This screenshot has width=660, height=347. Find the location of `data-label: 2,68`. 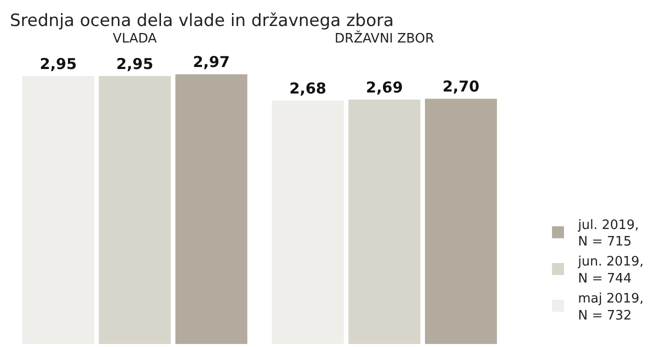

data-label: 2,68 is located at coordinates (307, 89).